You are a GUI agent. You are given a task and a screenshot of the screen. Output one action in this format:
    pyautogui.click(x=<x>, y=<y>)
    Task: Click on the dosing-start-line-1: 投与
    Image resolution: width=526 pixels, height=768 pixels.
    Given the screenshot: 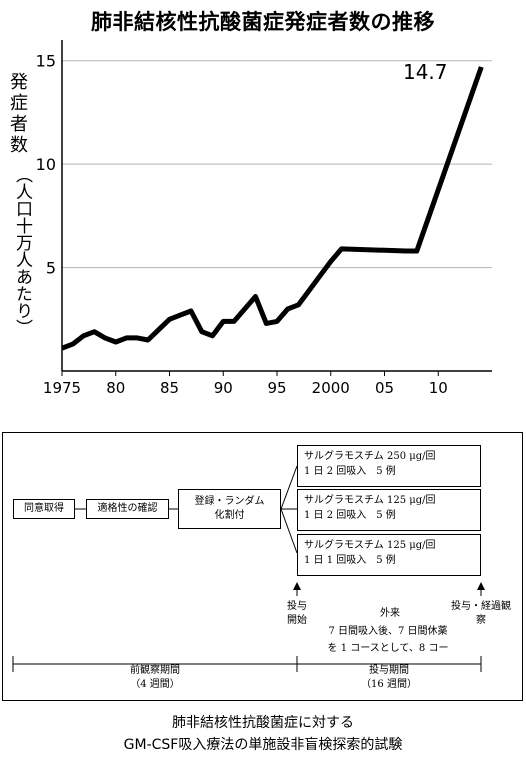 What is the action you would take?
    pyautogui.click(x=297, y=606)
    